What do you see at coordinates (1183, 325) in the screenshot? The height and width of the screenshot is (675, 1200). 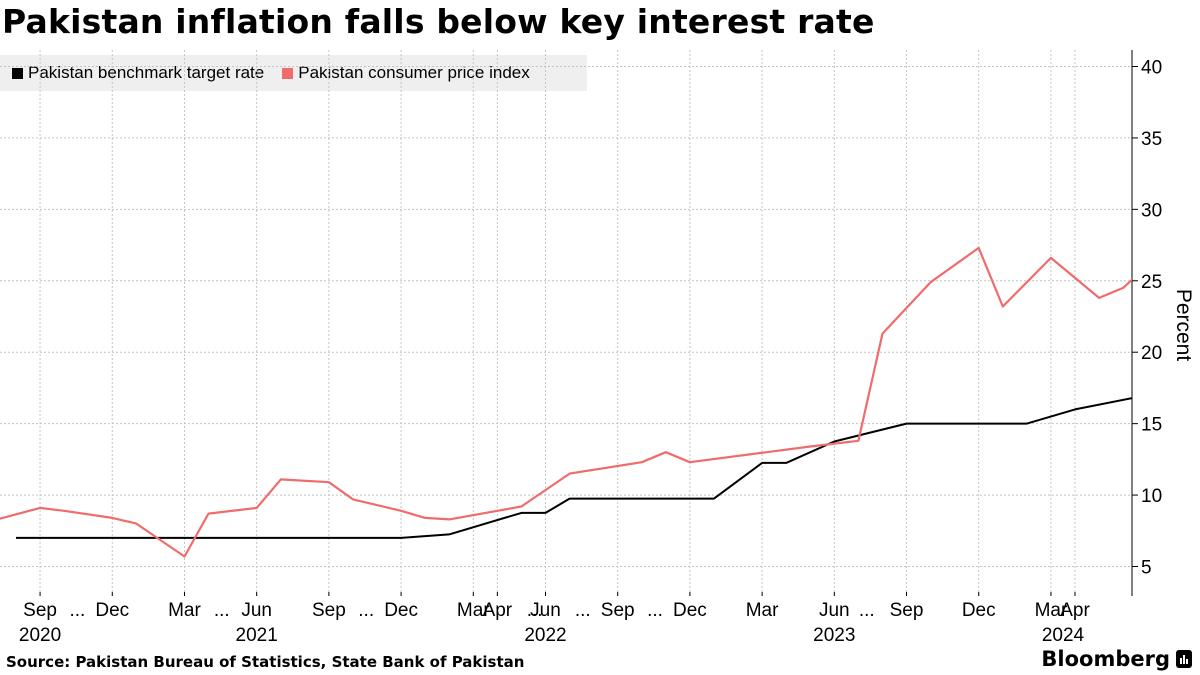 I see `y-axis-title: Percent` at bounding box center [1183, 325].